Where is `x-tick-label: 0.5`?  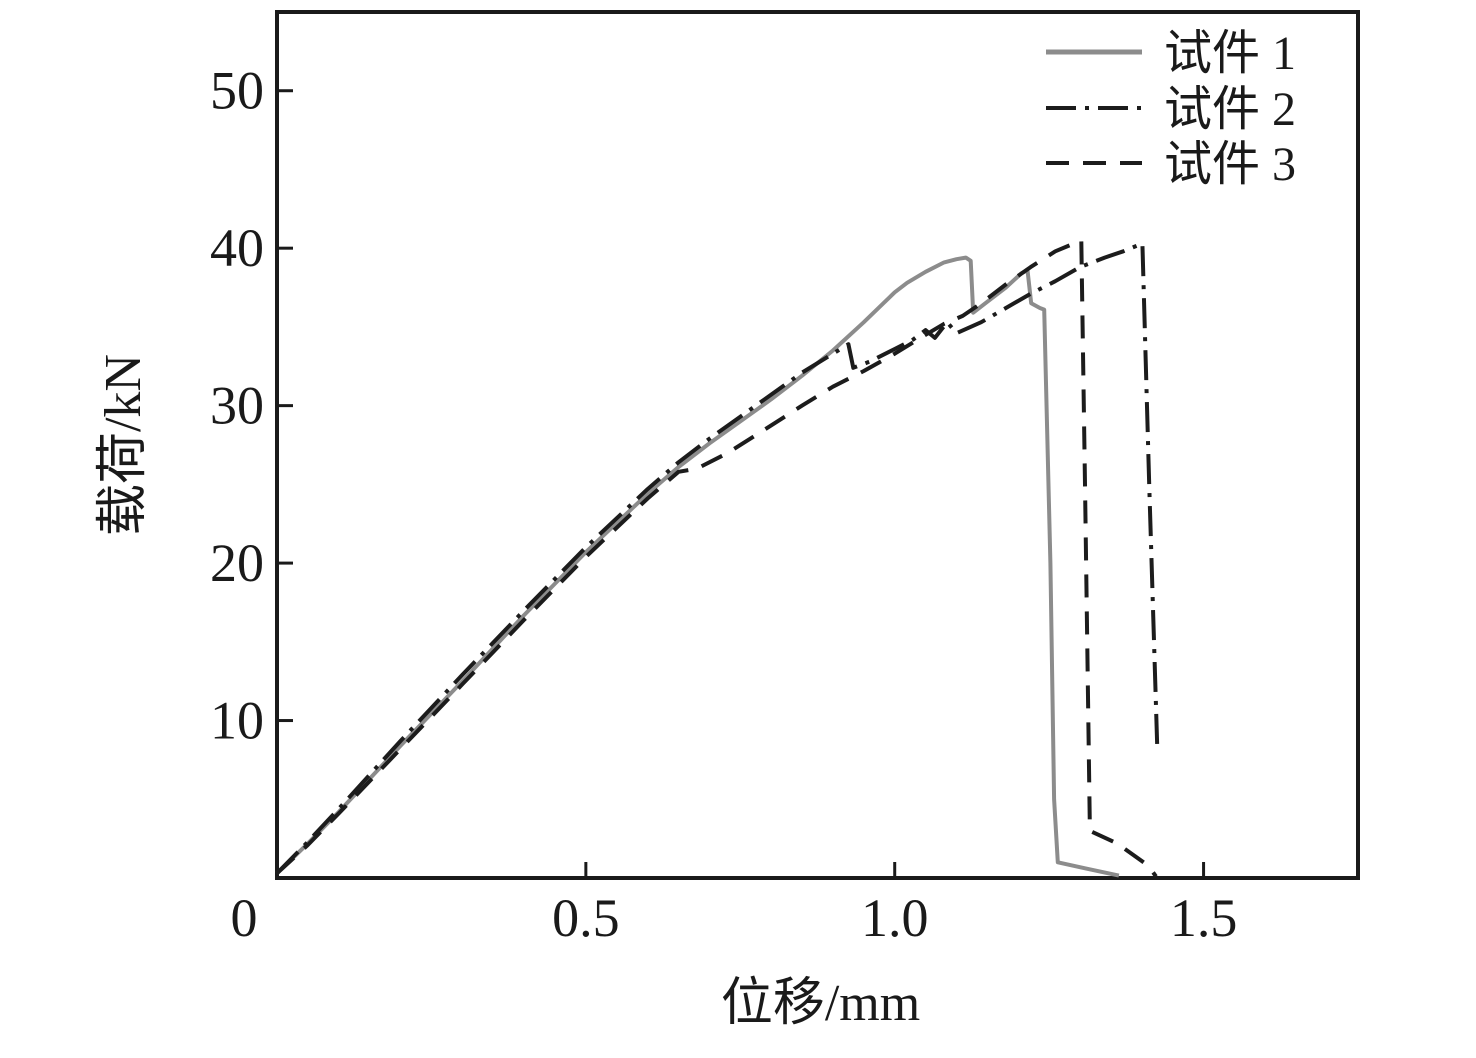 x-tick-label: 0.5 is located at coordinates (586, 918).